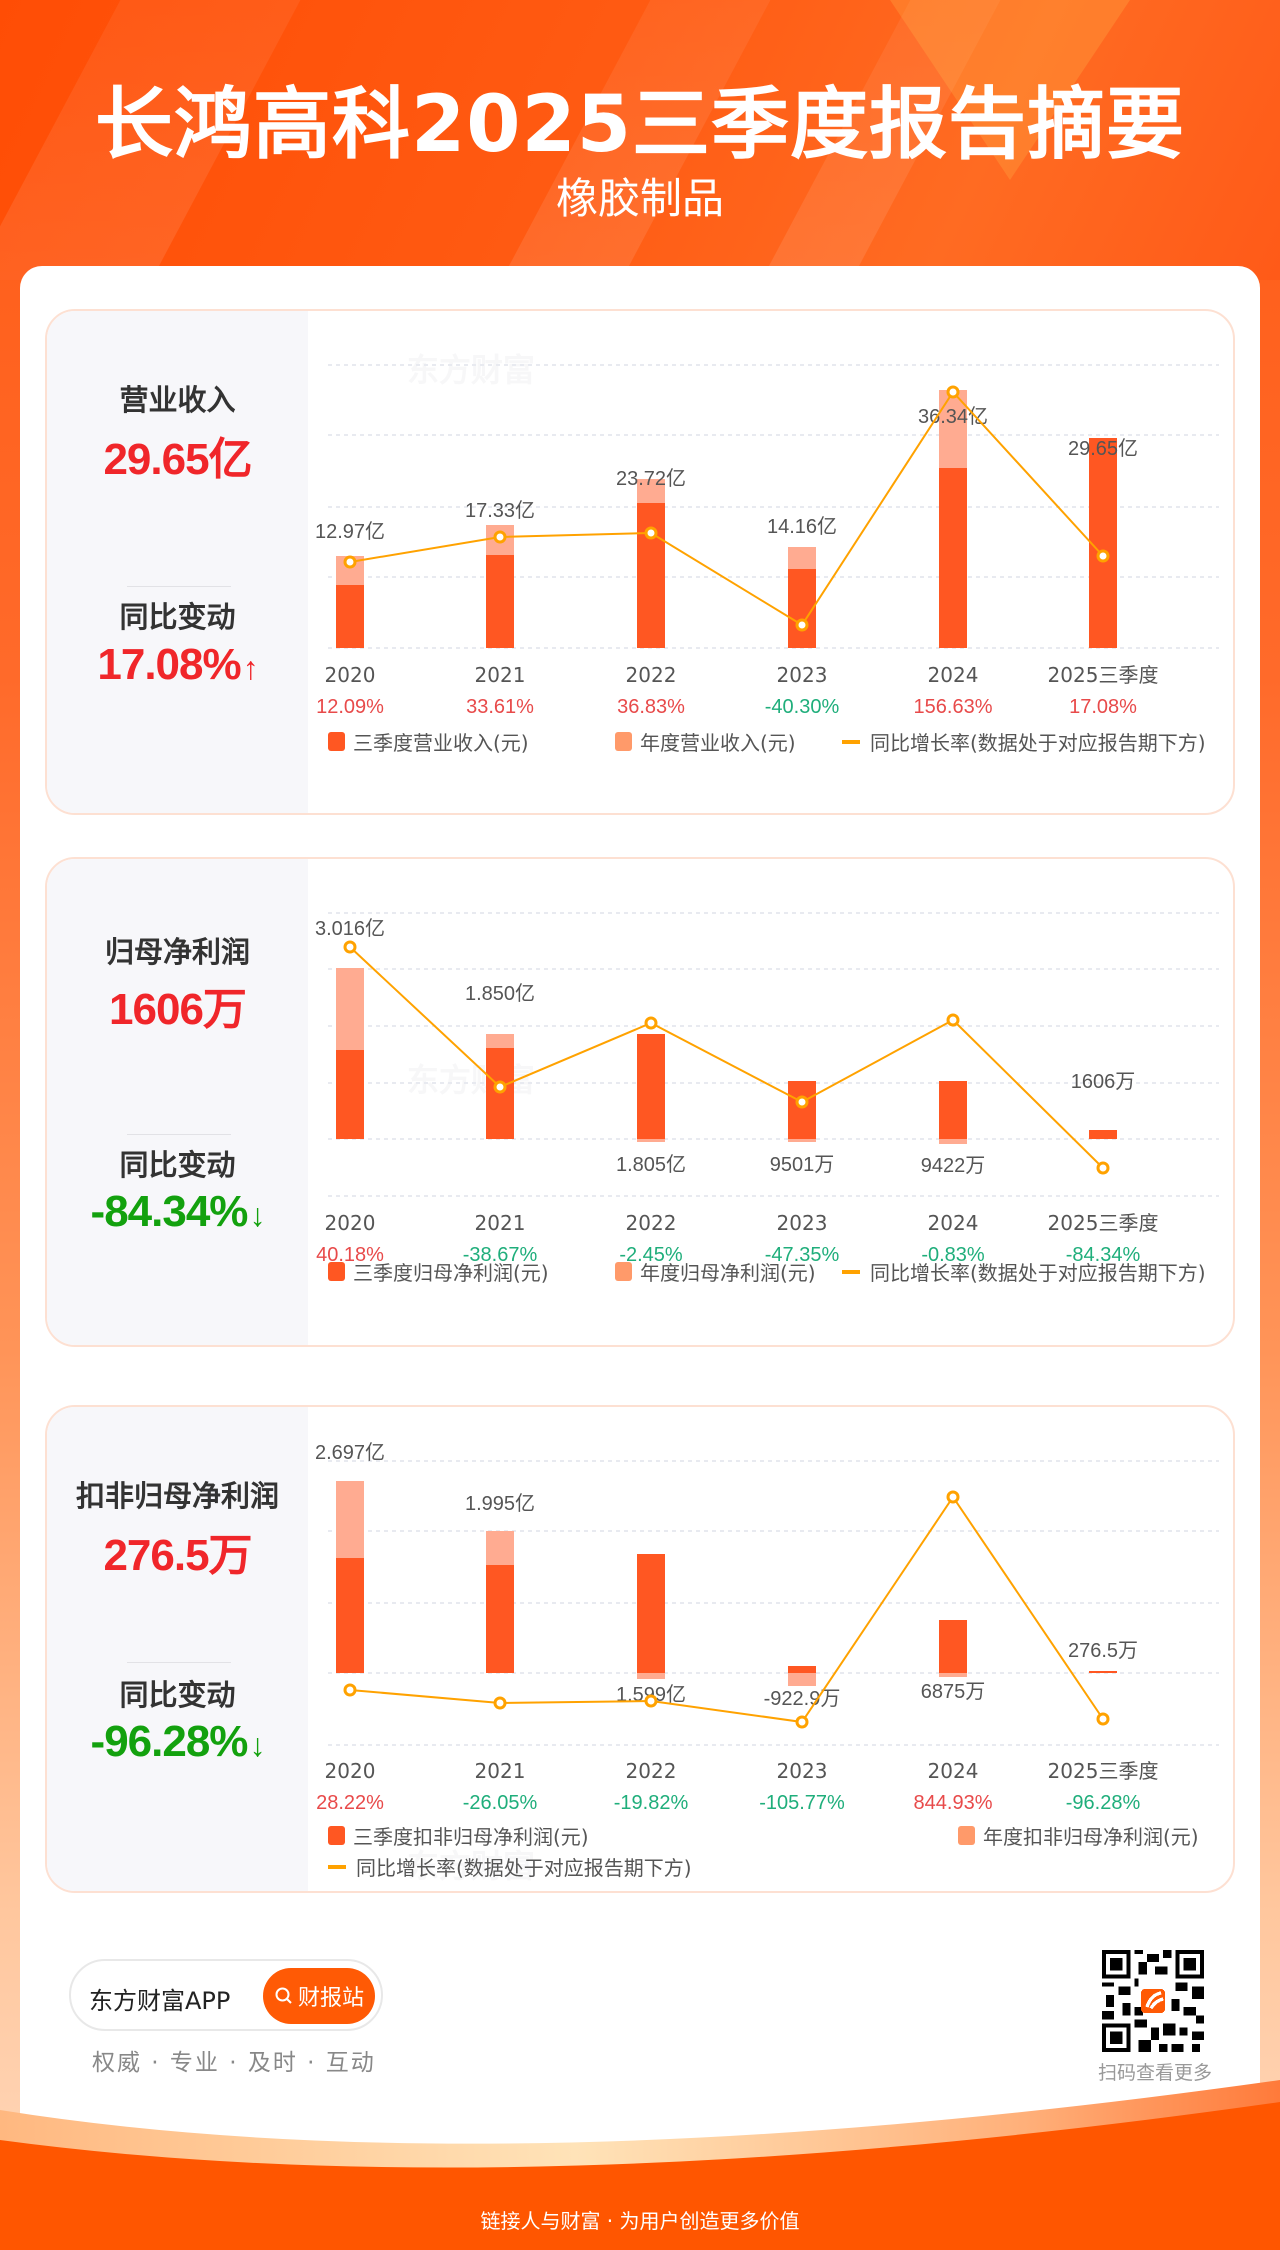 This screenshot has height=2250, width=1280. I want to click on bar-value-label: 1.995亿, so click(500, 1503).